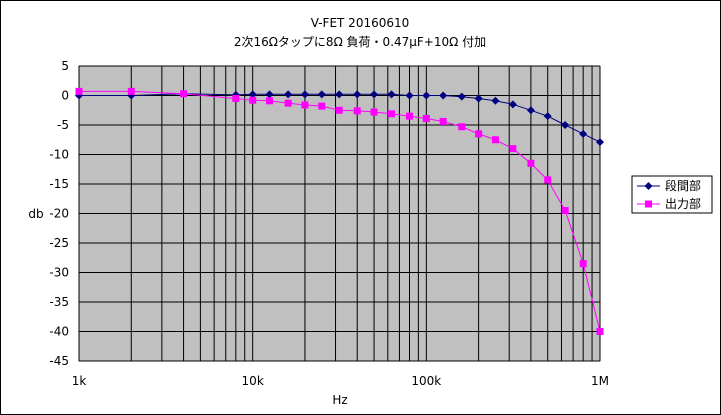 This screenshot has height=415, width=721. What do you see at coordinates (683, 203) in the screenshot?
I see `legend-label: 出力部` at bounding box center [683, 203].